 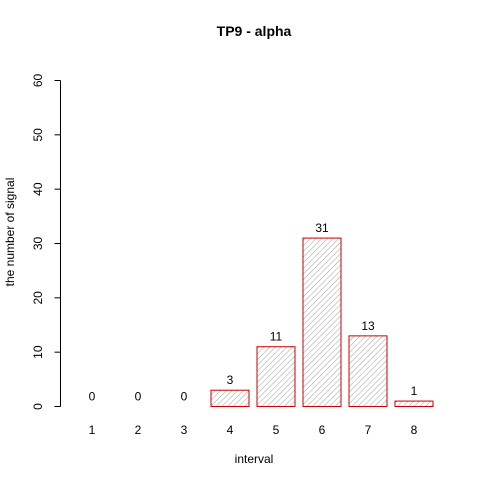 I want to click on bar-value-label: 11, so click(x=276, y=337).